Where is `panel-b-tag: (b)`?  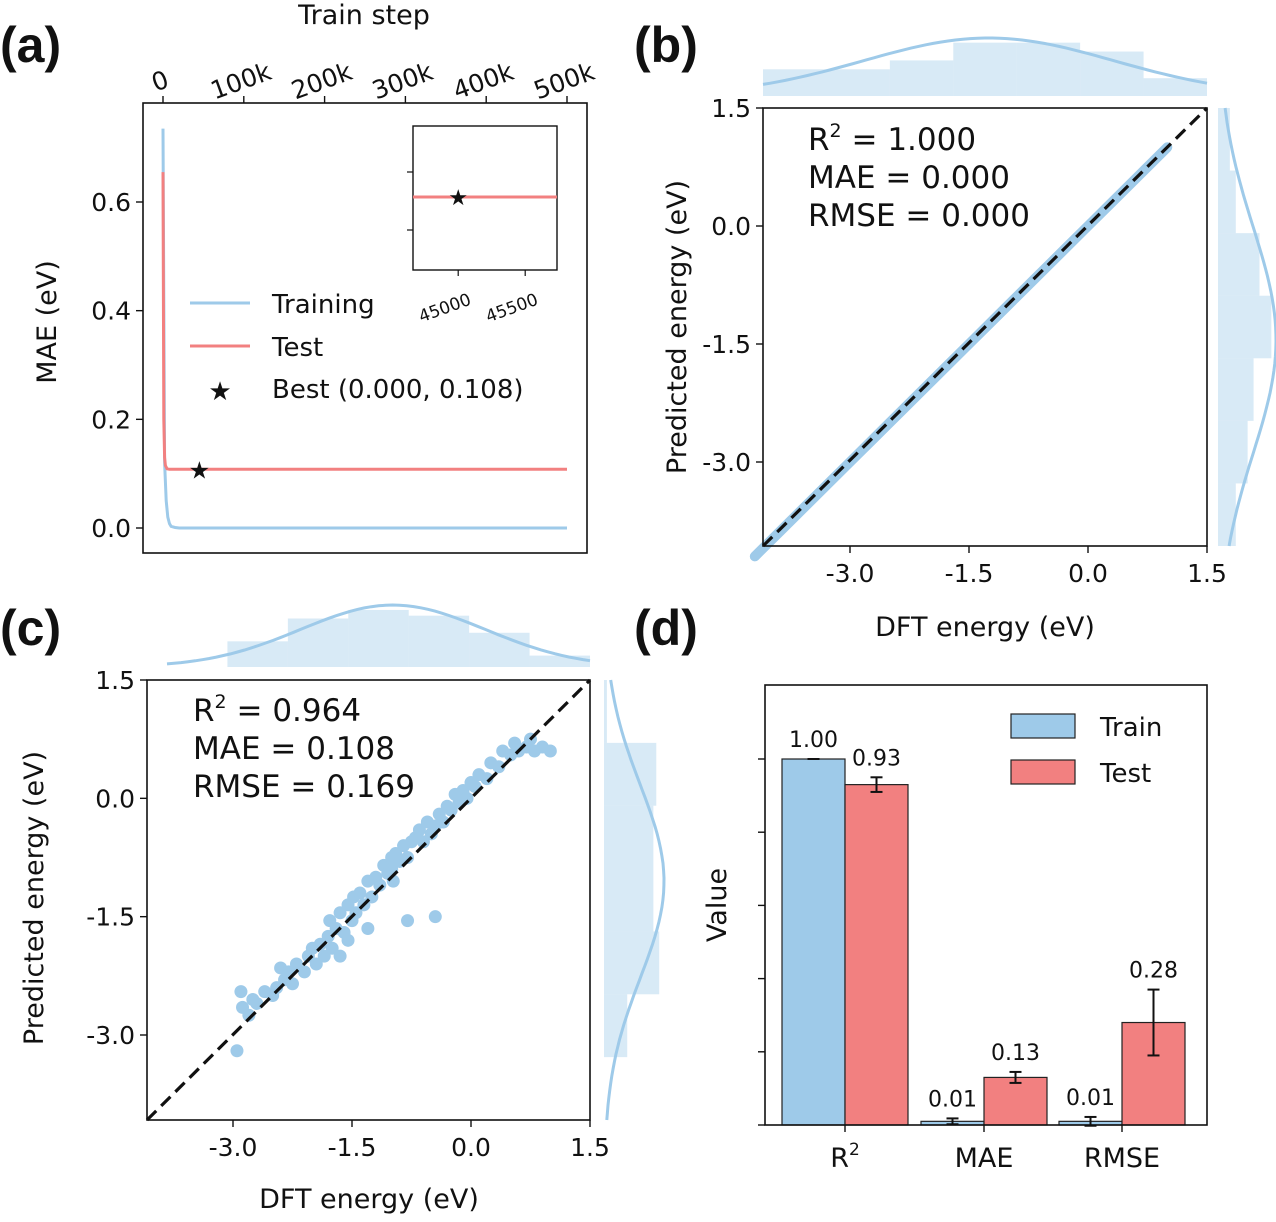
panel-b-tag: (b) is located at coordinates (666, 45).